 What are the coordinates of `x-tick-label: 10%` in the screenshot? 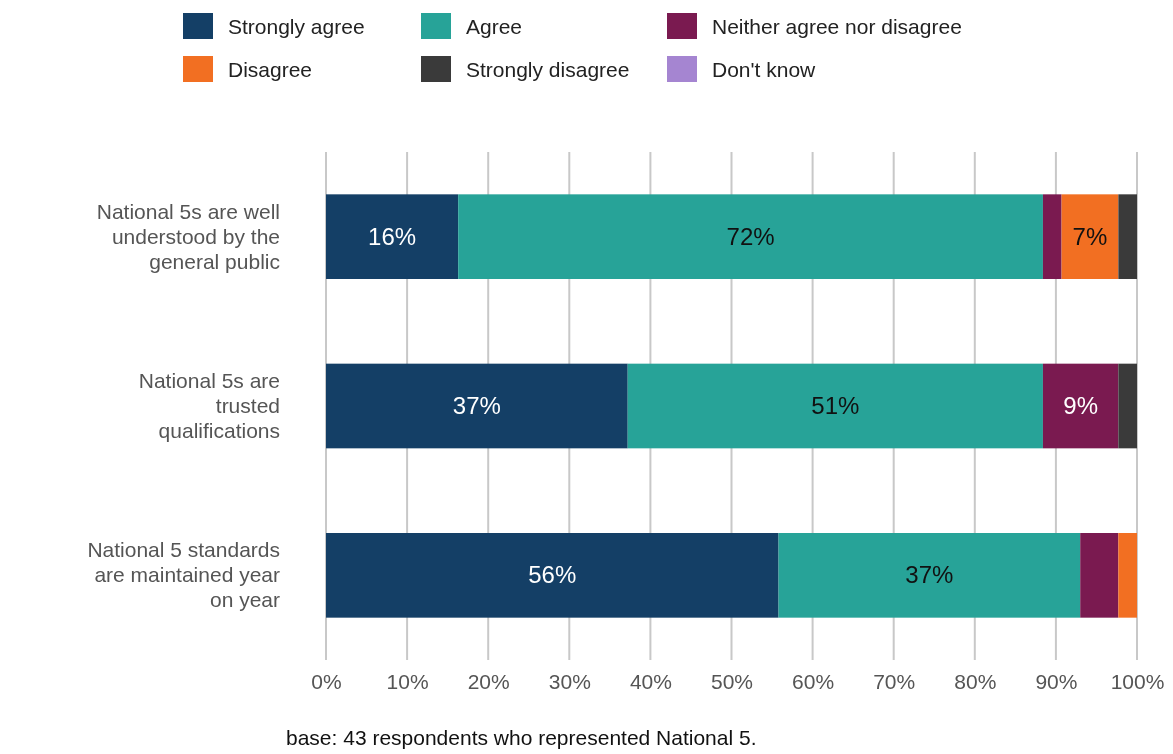 It's located at (407, 681).